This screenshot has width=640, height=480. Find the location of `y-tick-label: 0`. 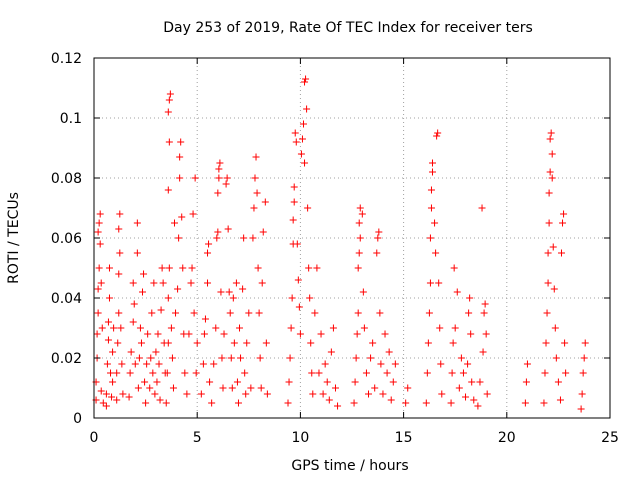

y-tick-label: 0 is located at coordinates (77, 419).